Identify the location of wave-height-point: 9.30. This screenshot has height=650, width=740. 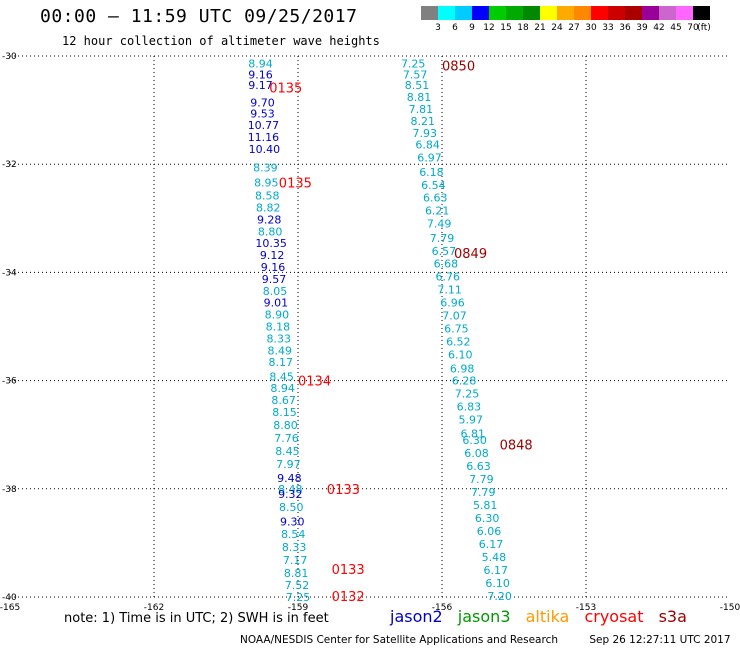
(292, 521).